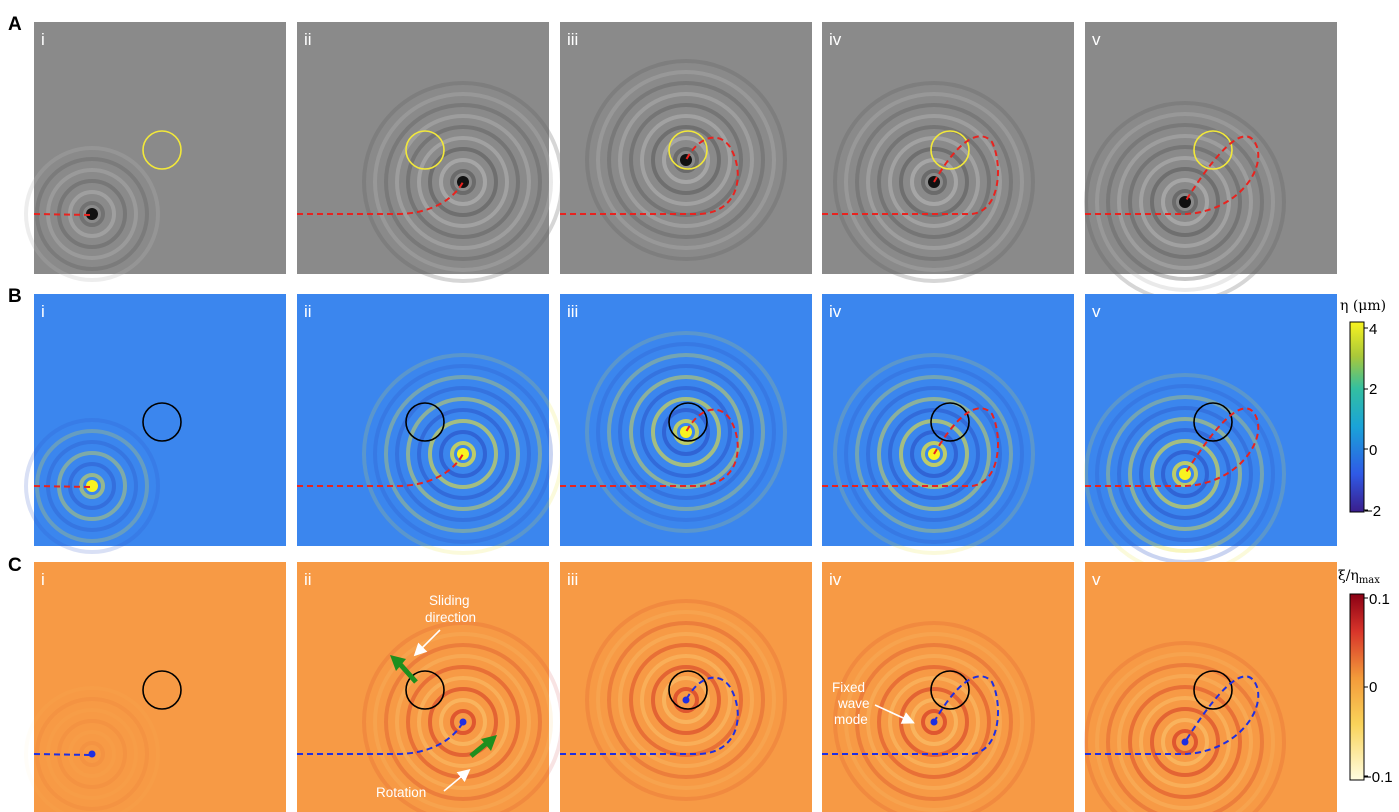 The height and width of the screenshot is (812, 1399). What do you see at coordinates (1373, 389) in the screenshot?
I see `colorbar-b-tick-2: 2` at bounding box center [1373, 389].